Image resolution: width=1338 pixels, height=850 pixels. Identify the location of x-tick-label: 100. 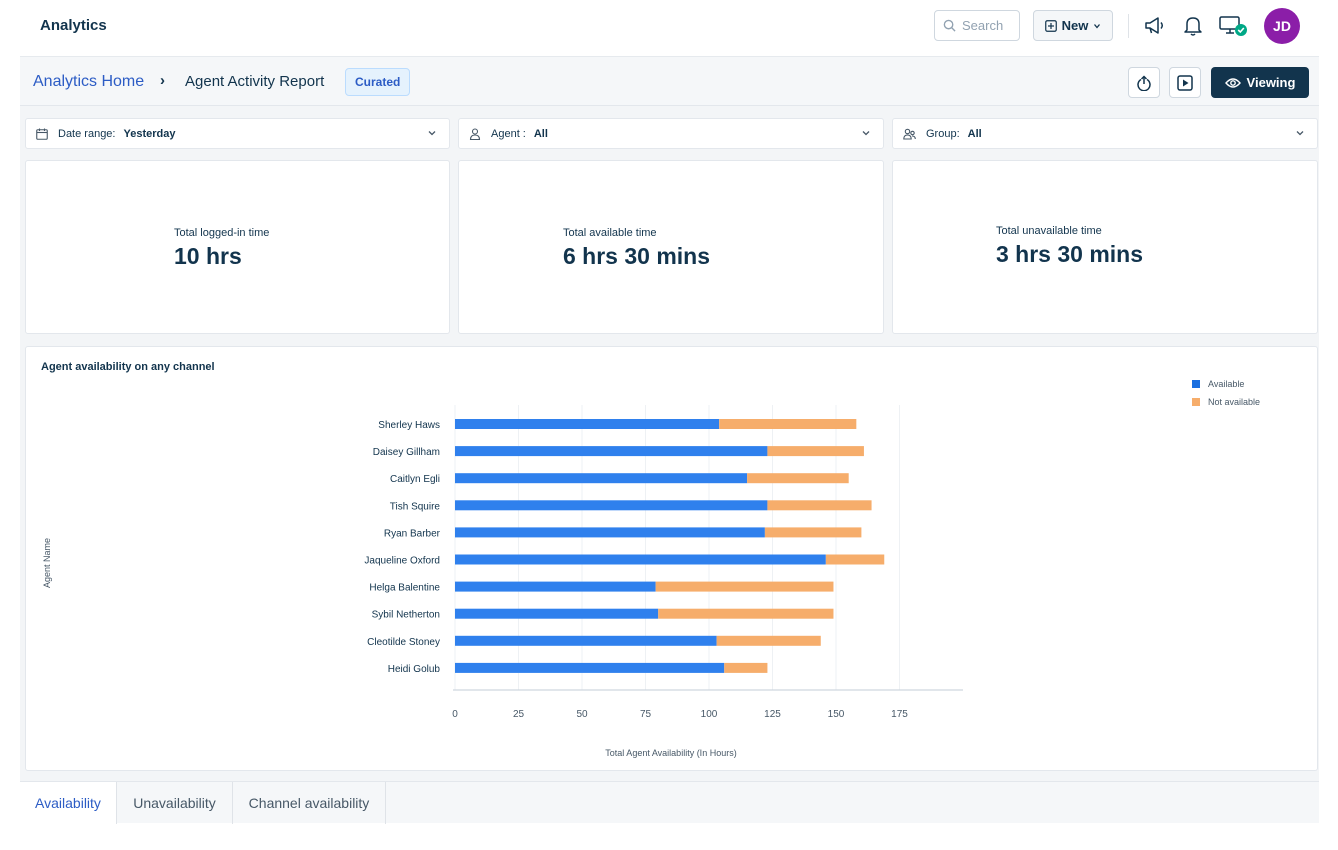
(709, 714).